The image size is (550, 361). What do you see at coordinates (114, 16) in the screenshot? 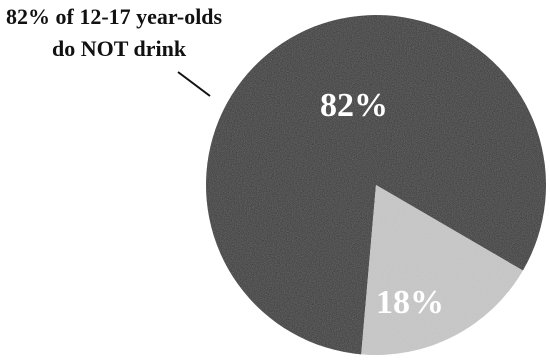
I see `annotation-line-1: 82% of 12-17 year-olds` at bounding box center [114, 16].